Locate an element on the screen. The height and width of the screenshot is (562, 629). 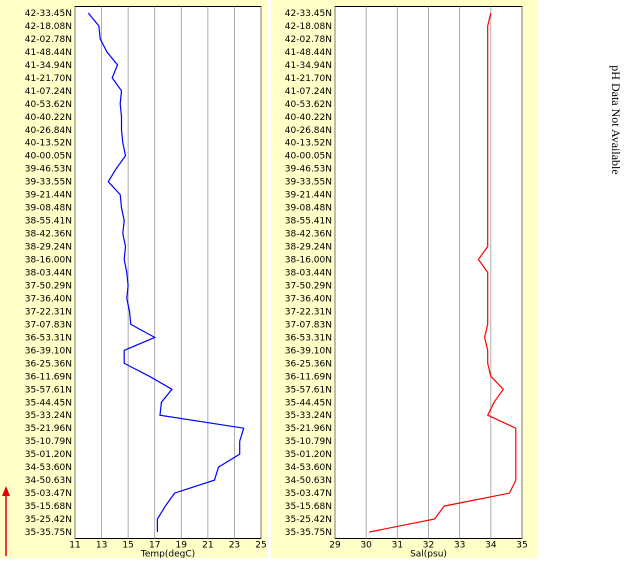
x-tick-label: 19 is located at coordinates (182, 546).